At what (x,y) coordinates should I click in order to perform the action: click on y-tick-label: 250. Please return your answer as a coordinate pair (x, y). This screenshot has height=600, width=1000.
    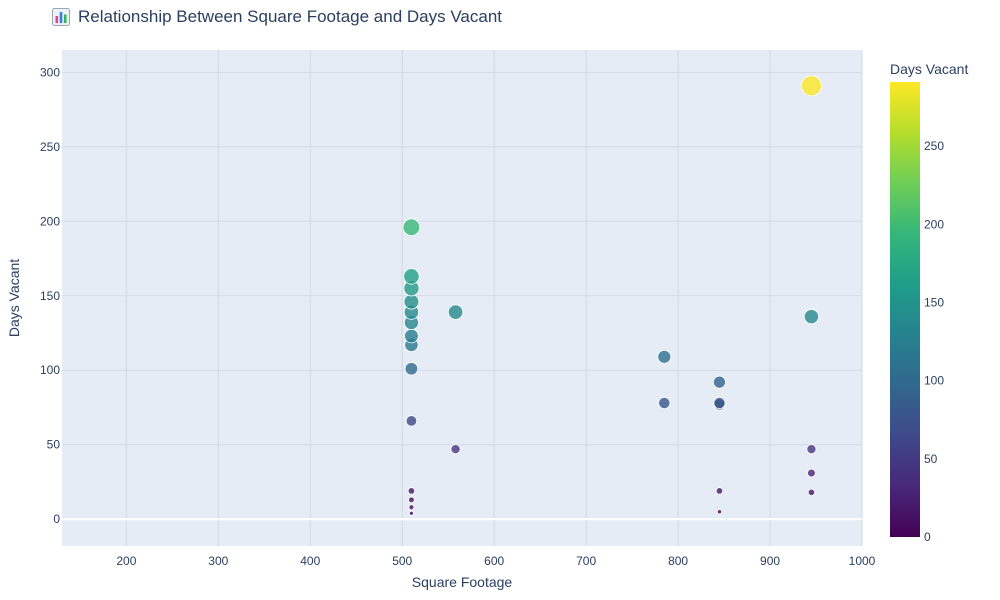
    Looking at the image, I should click on (50, 147).